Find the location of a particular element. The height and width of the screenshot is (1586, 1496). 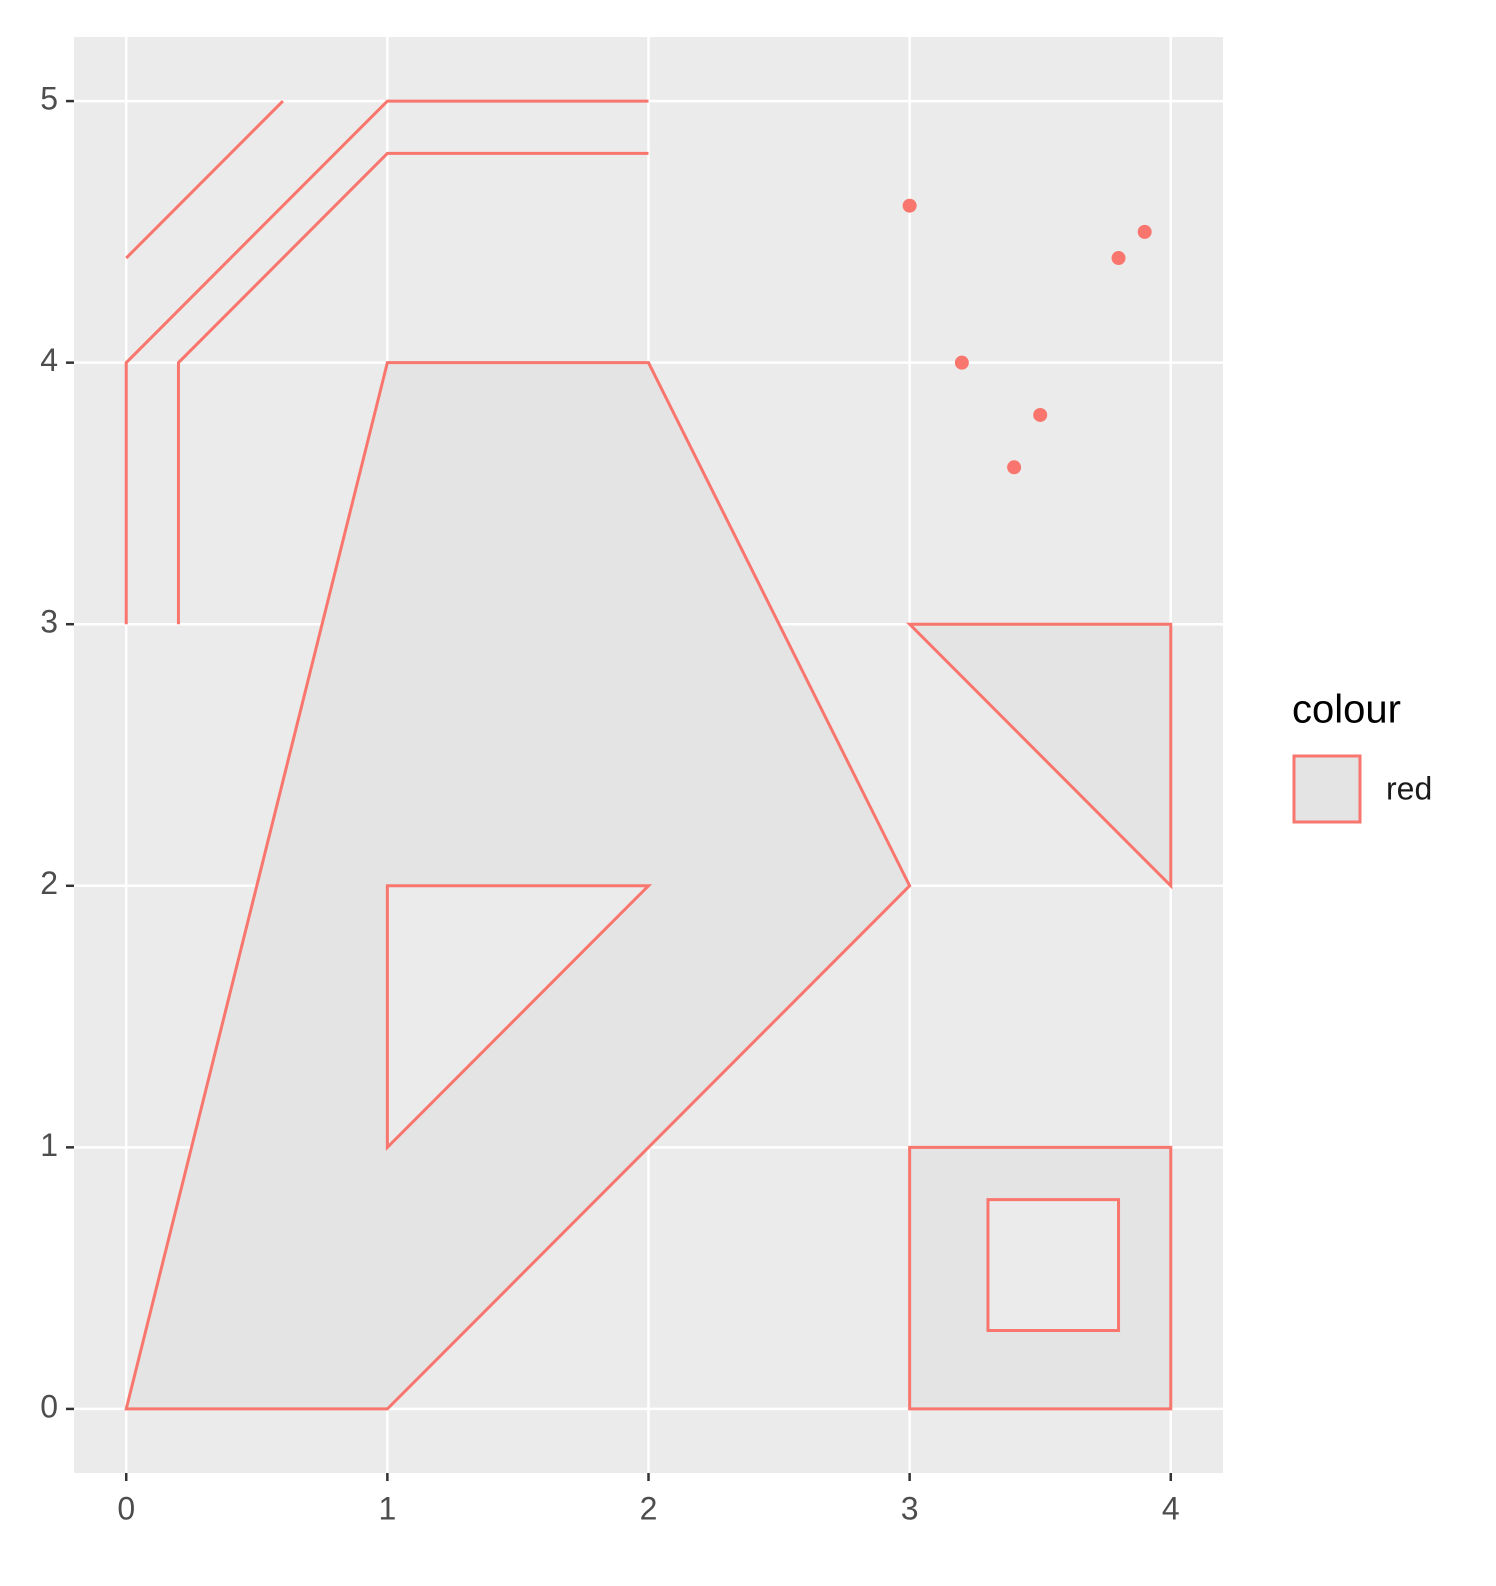

x-tick-label: 2 is located at coordinates (649, 1508).